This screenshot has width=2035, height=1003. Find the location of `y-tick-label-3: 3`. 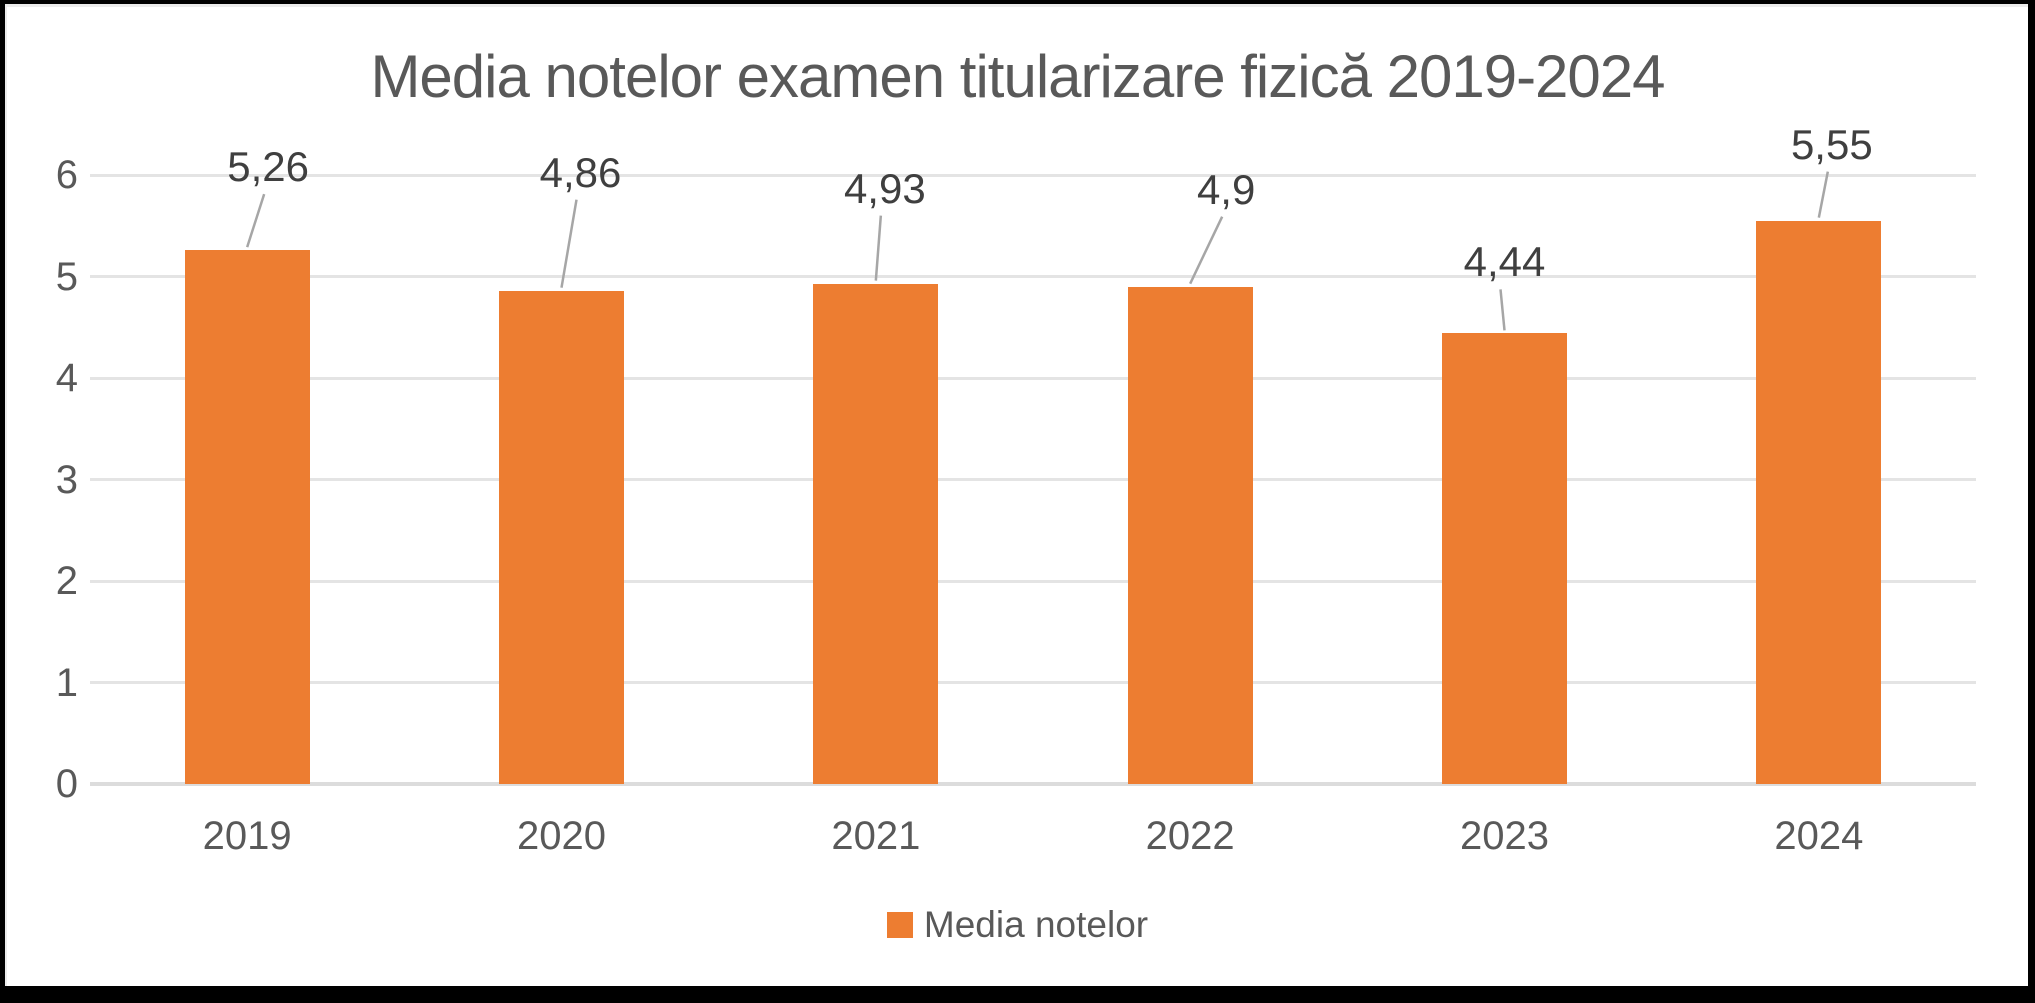

y-tick-label-3: 3 is located at coordinates (66, 479).